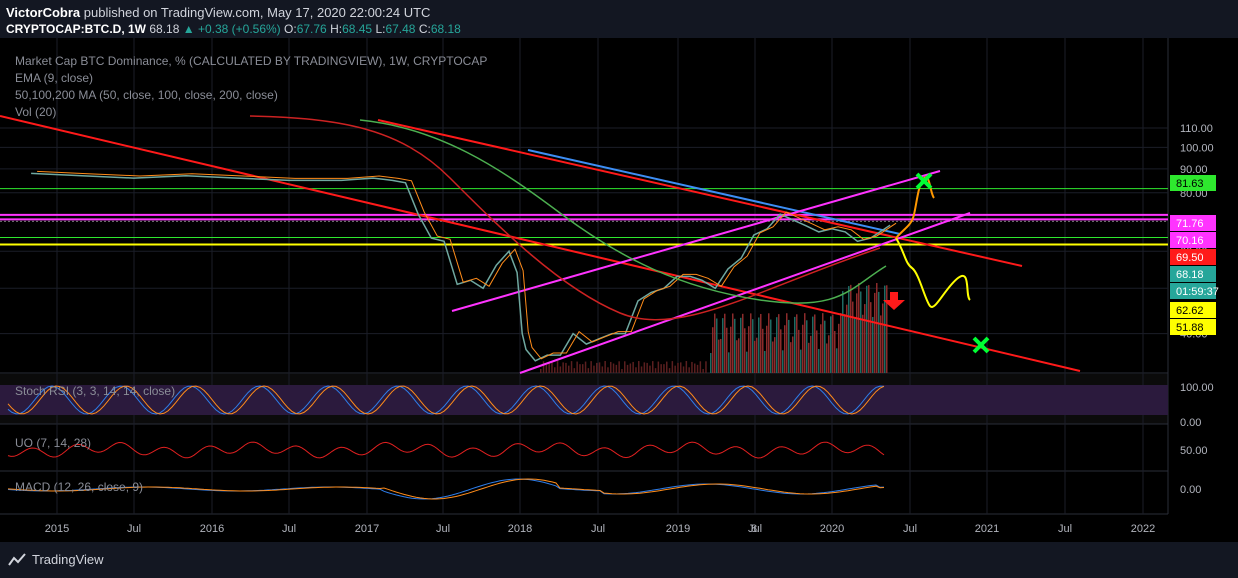 This screenshot has height=578, width=1238. What do you see at coordinates (400, 29) in the screenshot?
I see `low-value: 67.48` at bounding box center [400, 29].